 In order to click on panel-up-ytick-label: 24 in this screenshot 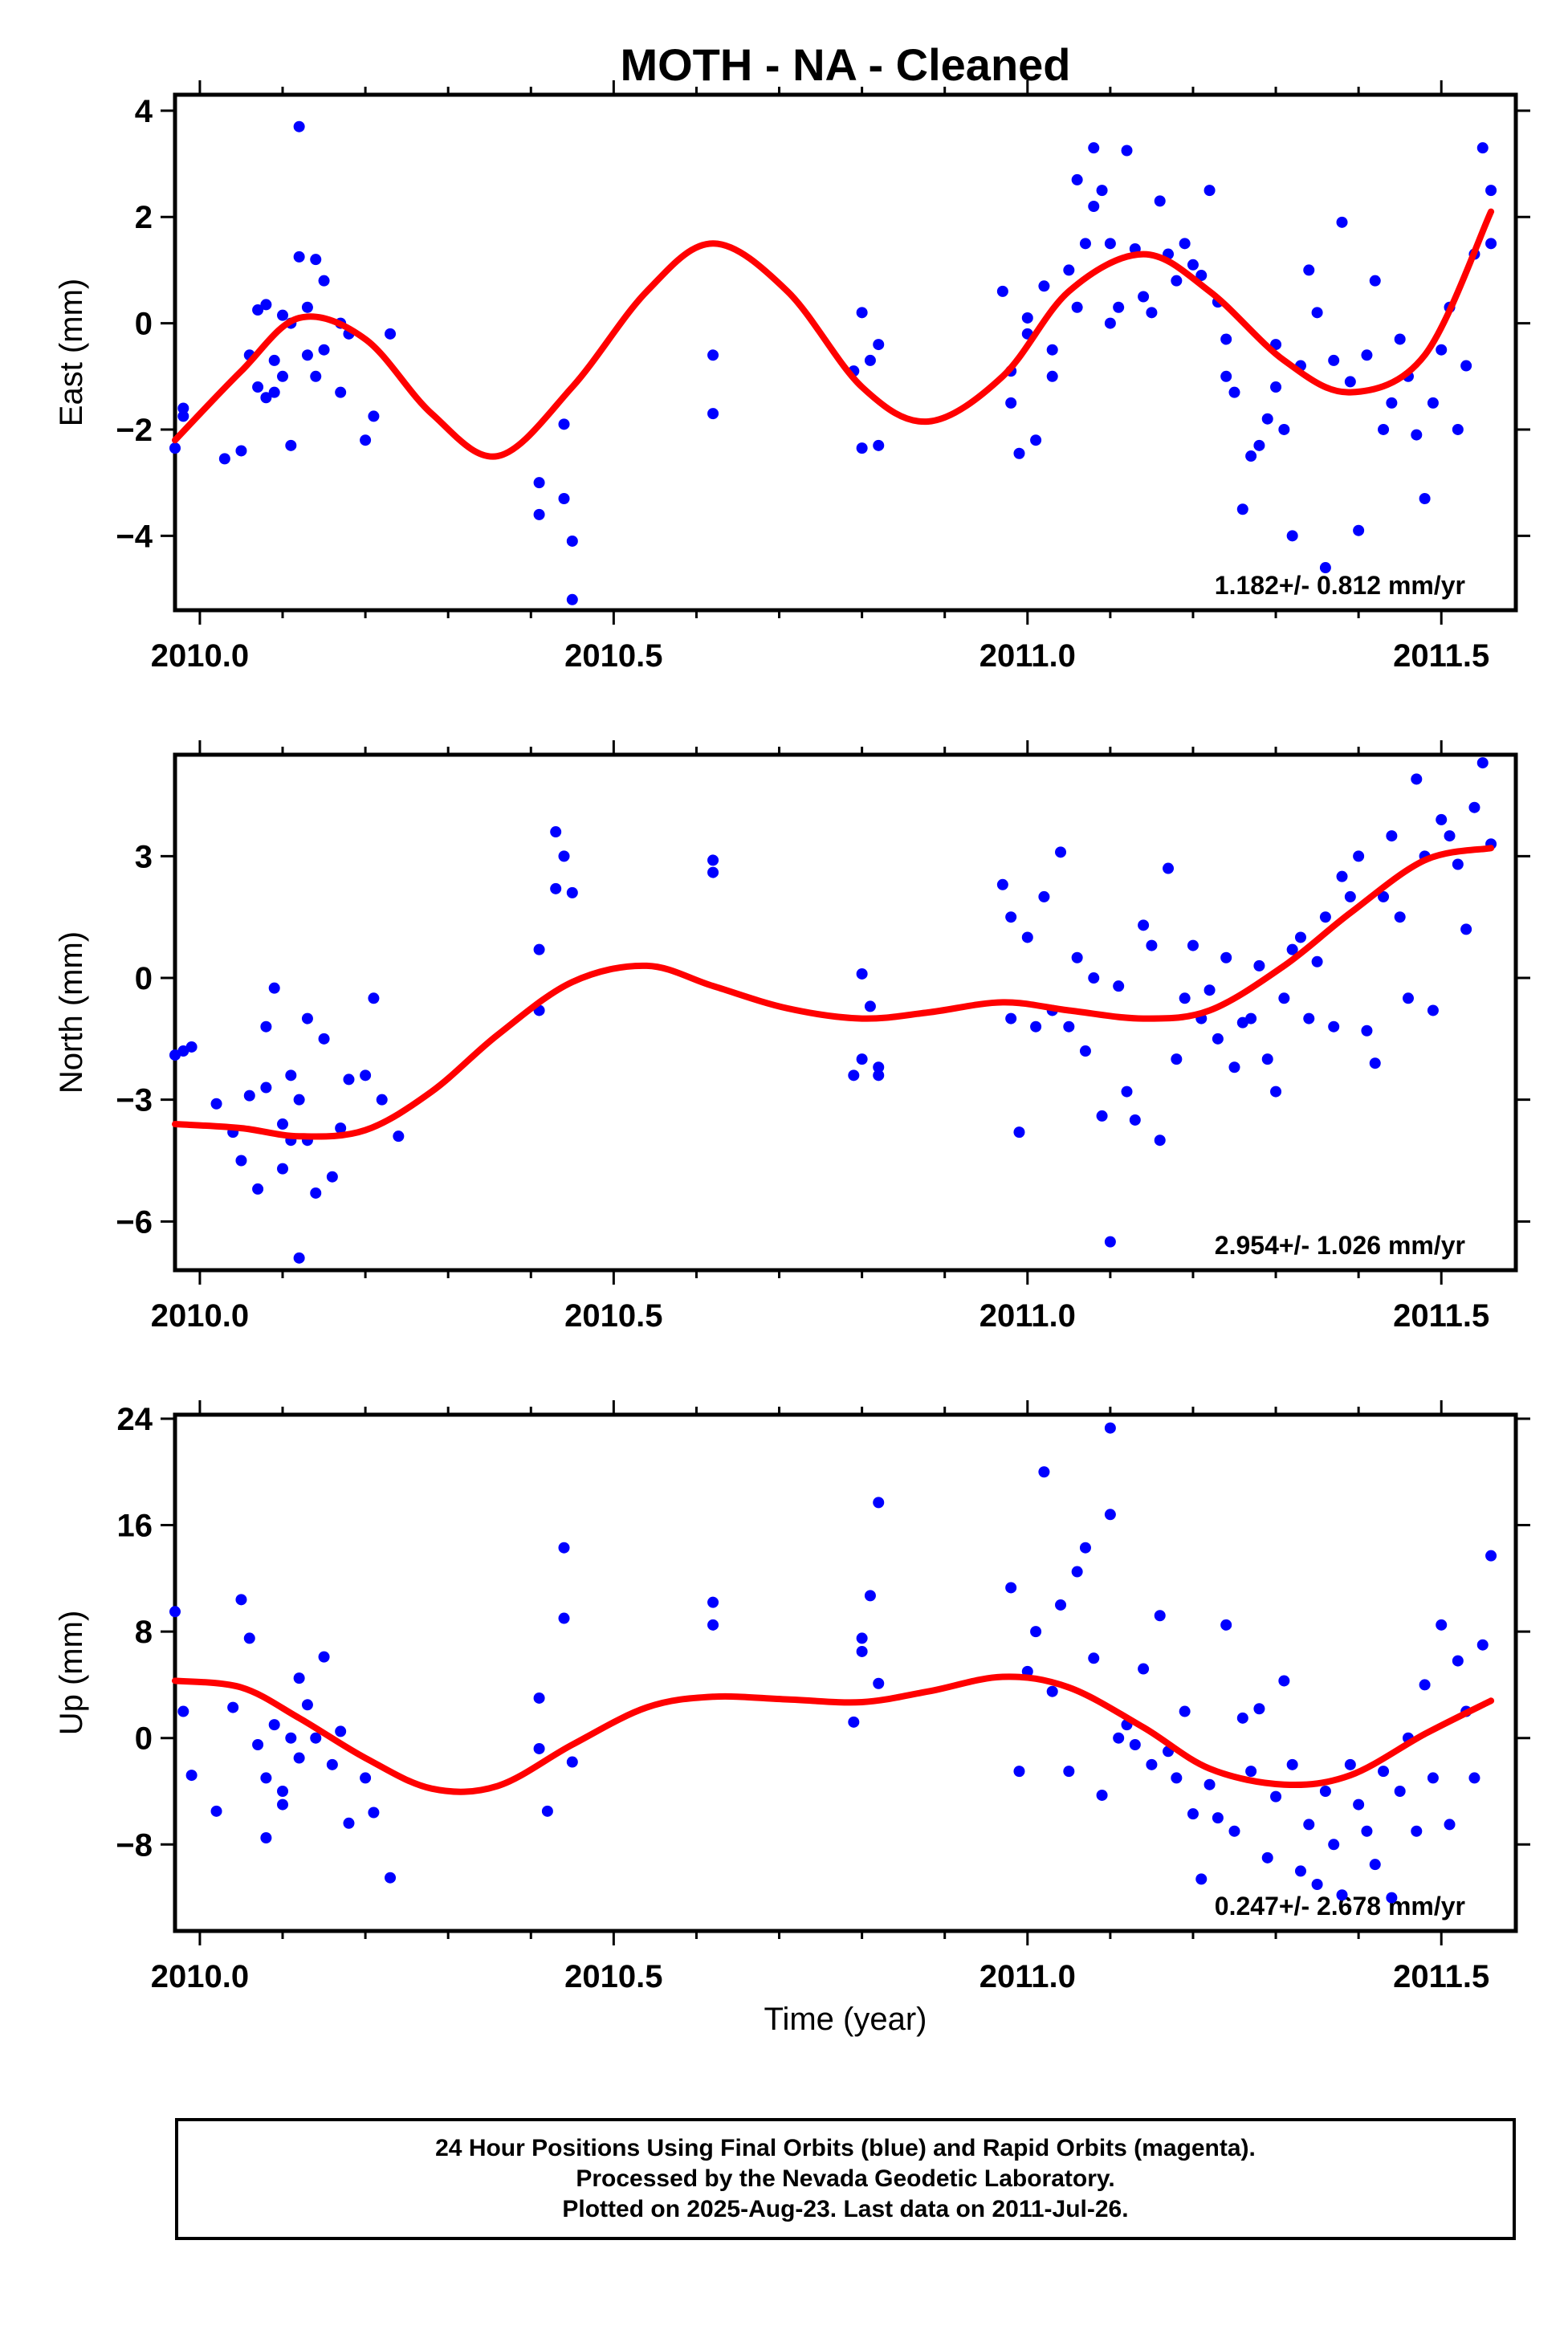, I will do `click(135, 1419)`.